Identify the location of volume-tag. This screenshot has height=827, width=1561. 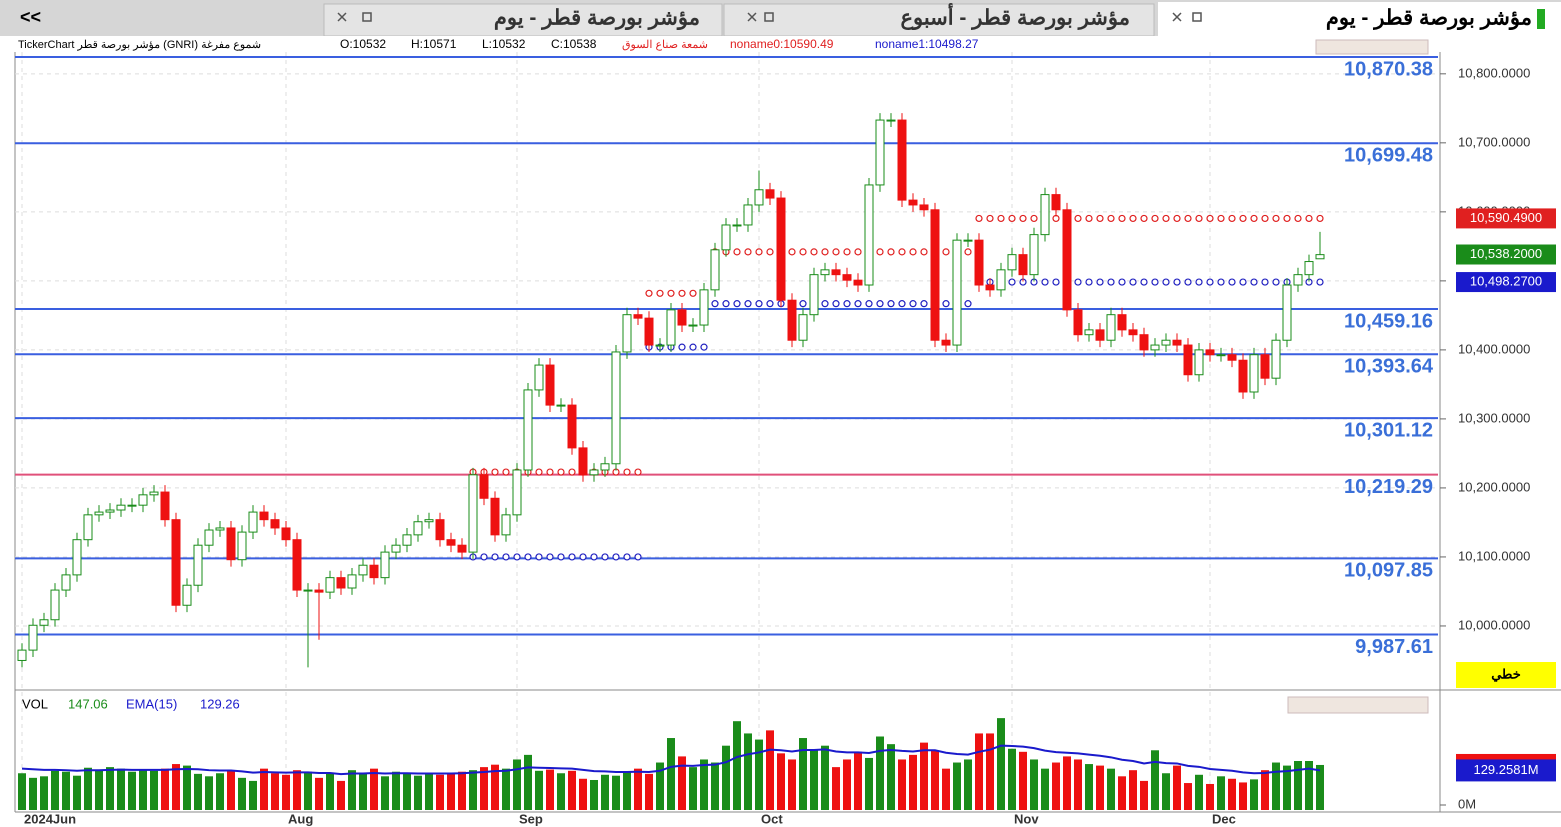
(1506, 770).